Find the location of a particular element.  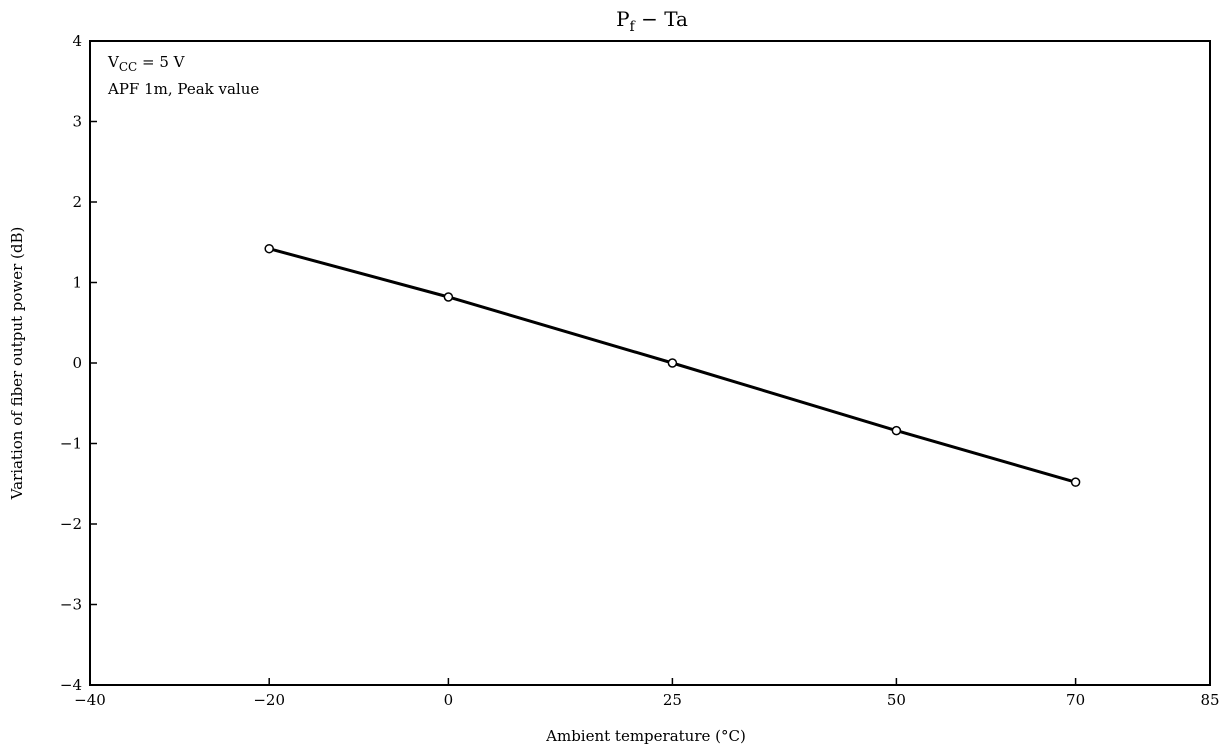

x-tick-label: −40 is located at coordinates (90, 700).